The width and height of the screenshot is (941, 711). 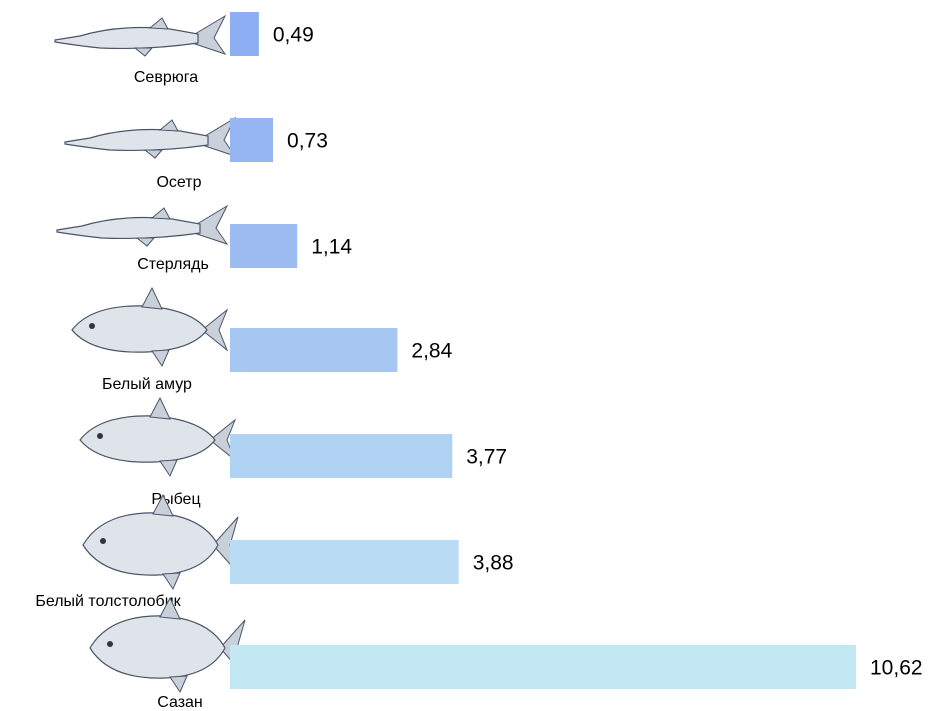 What do you see at coordinates (147, 384) in the screenshot?
I see `category-label: Белый амур` at bounding box center [147, 384].